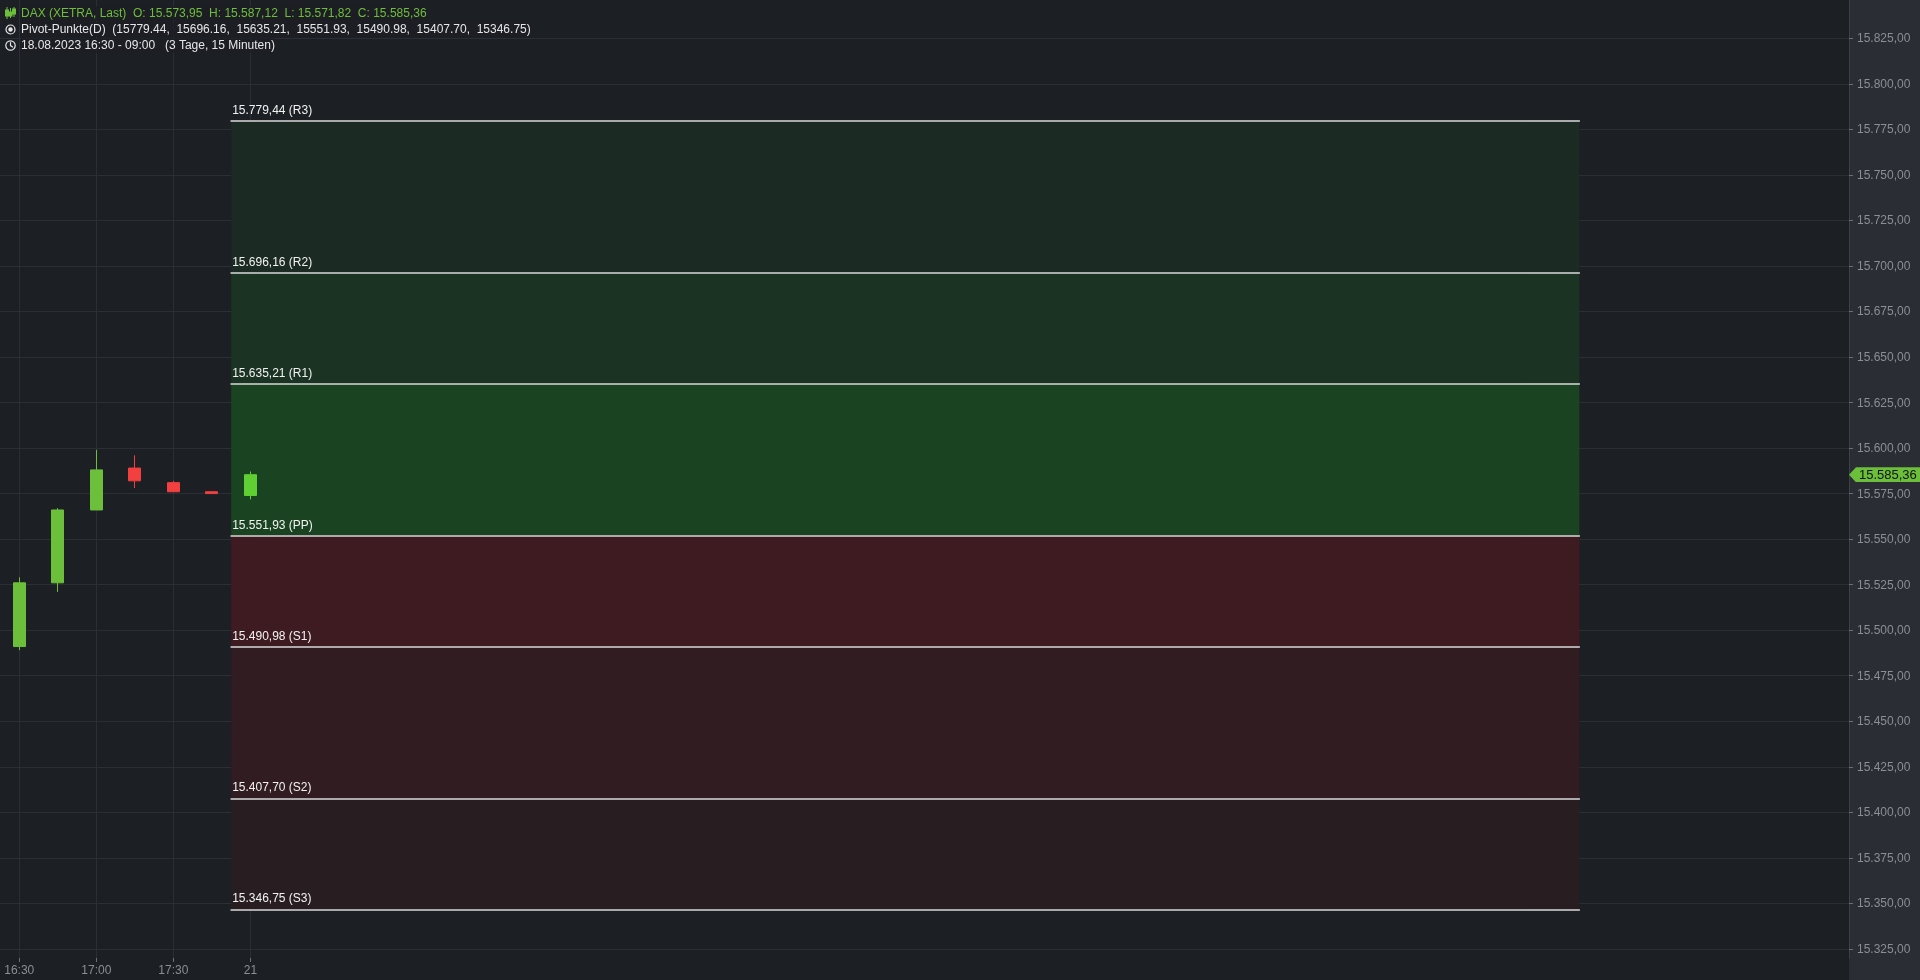 The width and height of the screenshot is (1920, 980). What do you see at coordinates (1884, 311) in the screenshot?
I see `y-tick-label: 15.675,00` at bounding box center [1884, 311].